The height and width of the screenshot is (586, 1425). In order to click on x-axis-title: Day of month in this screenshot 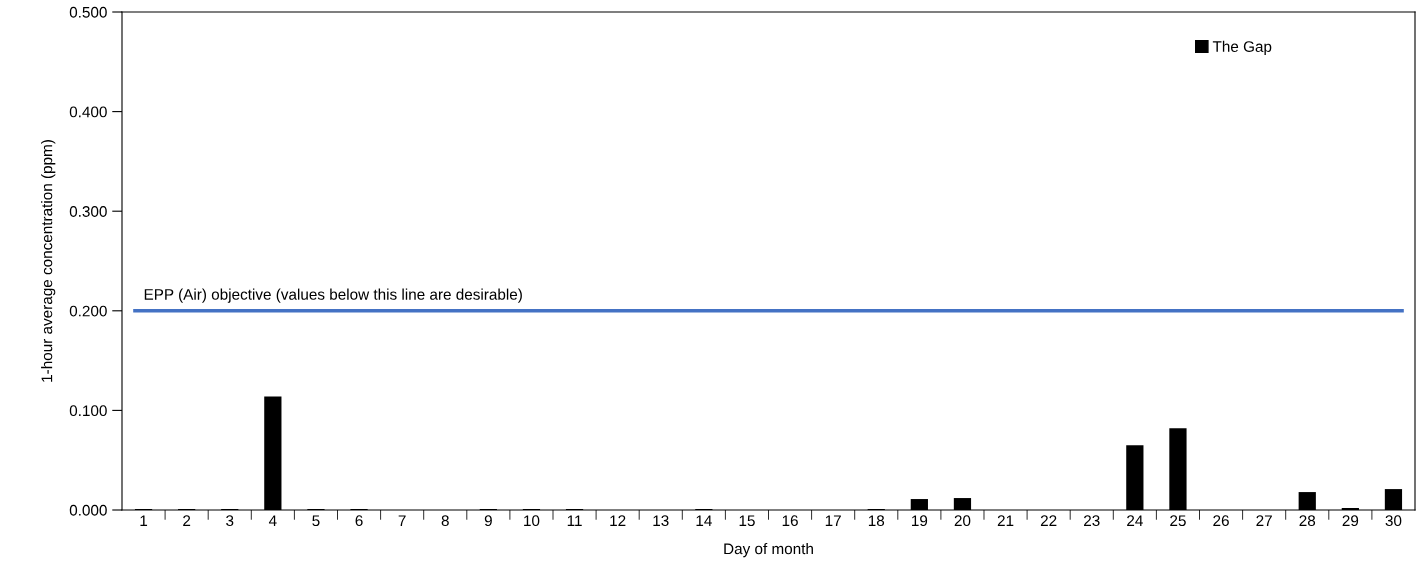, I will do `click(768, 550)`.